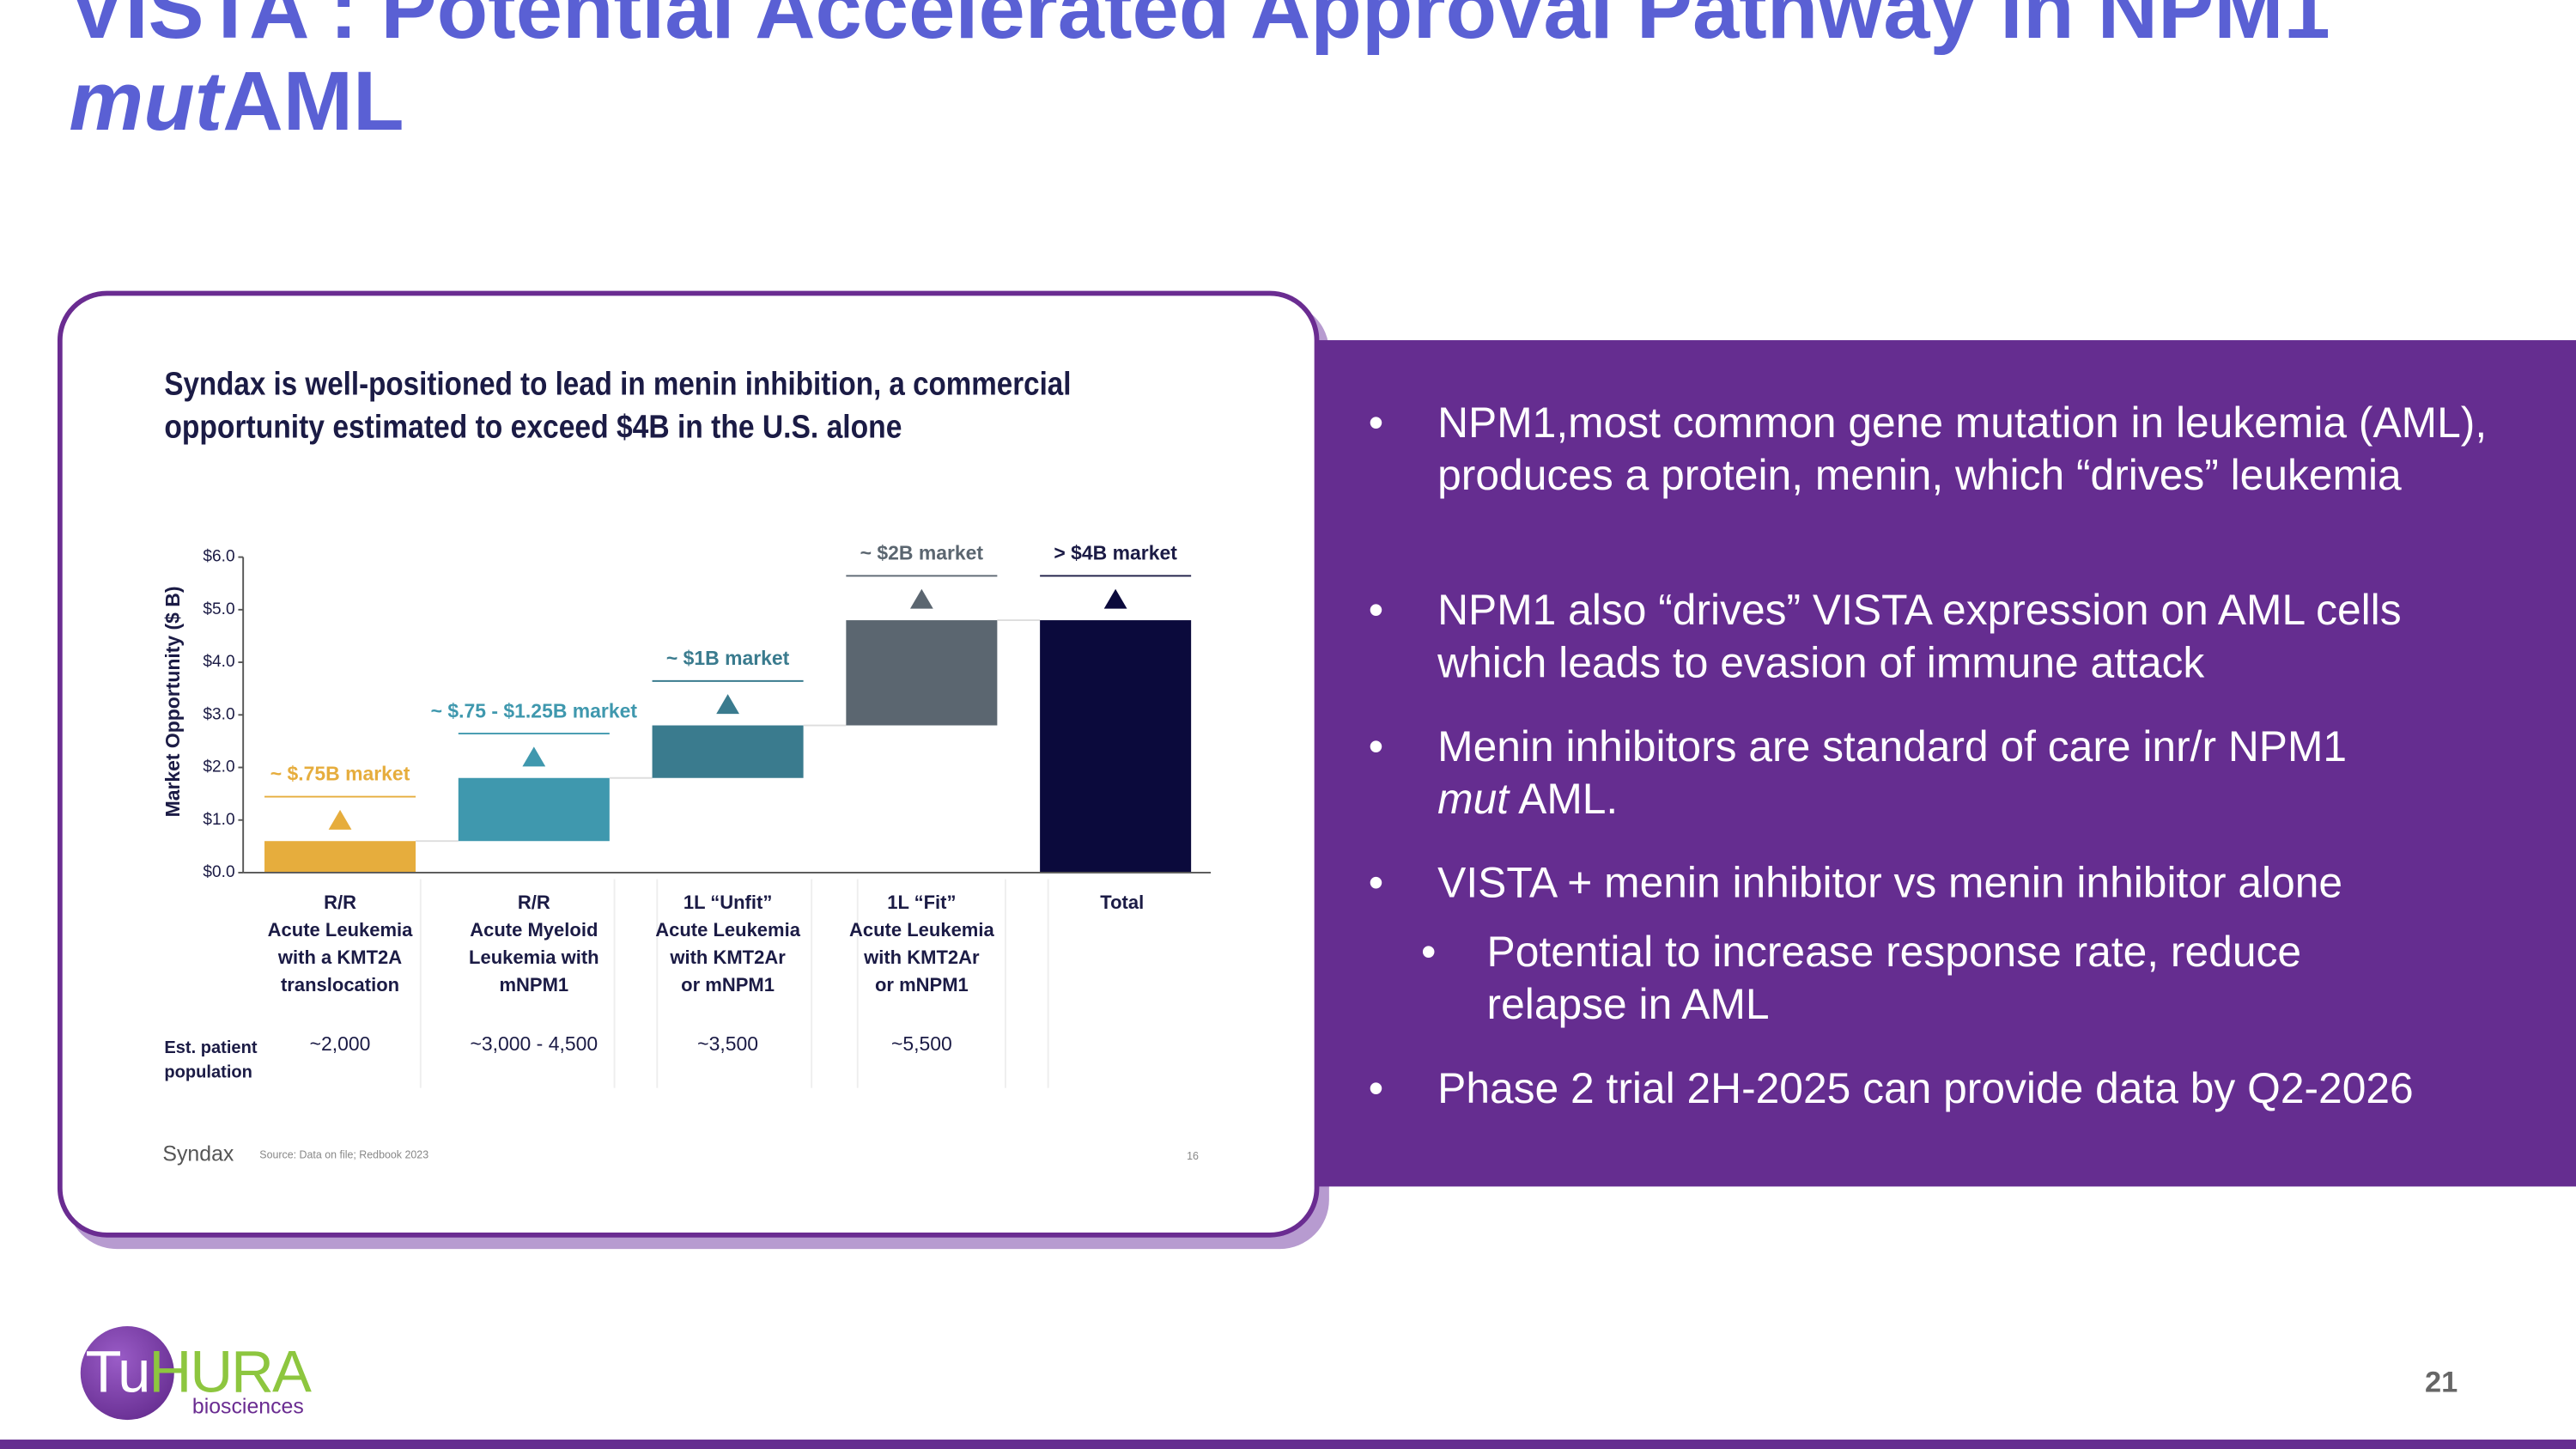 The width and height of the screenshot is (2576, 1449). What do you see at coordinates (218, 872) in the screenshot?
I see `y-tick-label: $0.0` at bounding box center [218, 872].